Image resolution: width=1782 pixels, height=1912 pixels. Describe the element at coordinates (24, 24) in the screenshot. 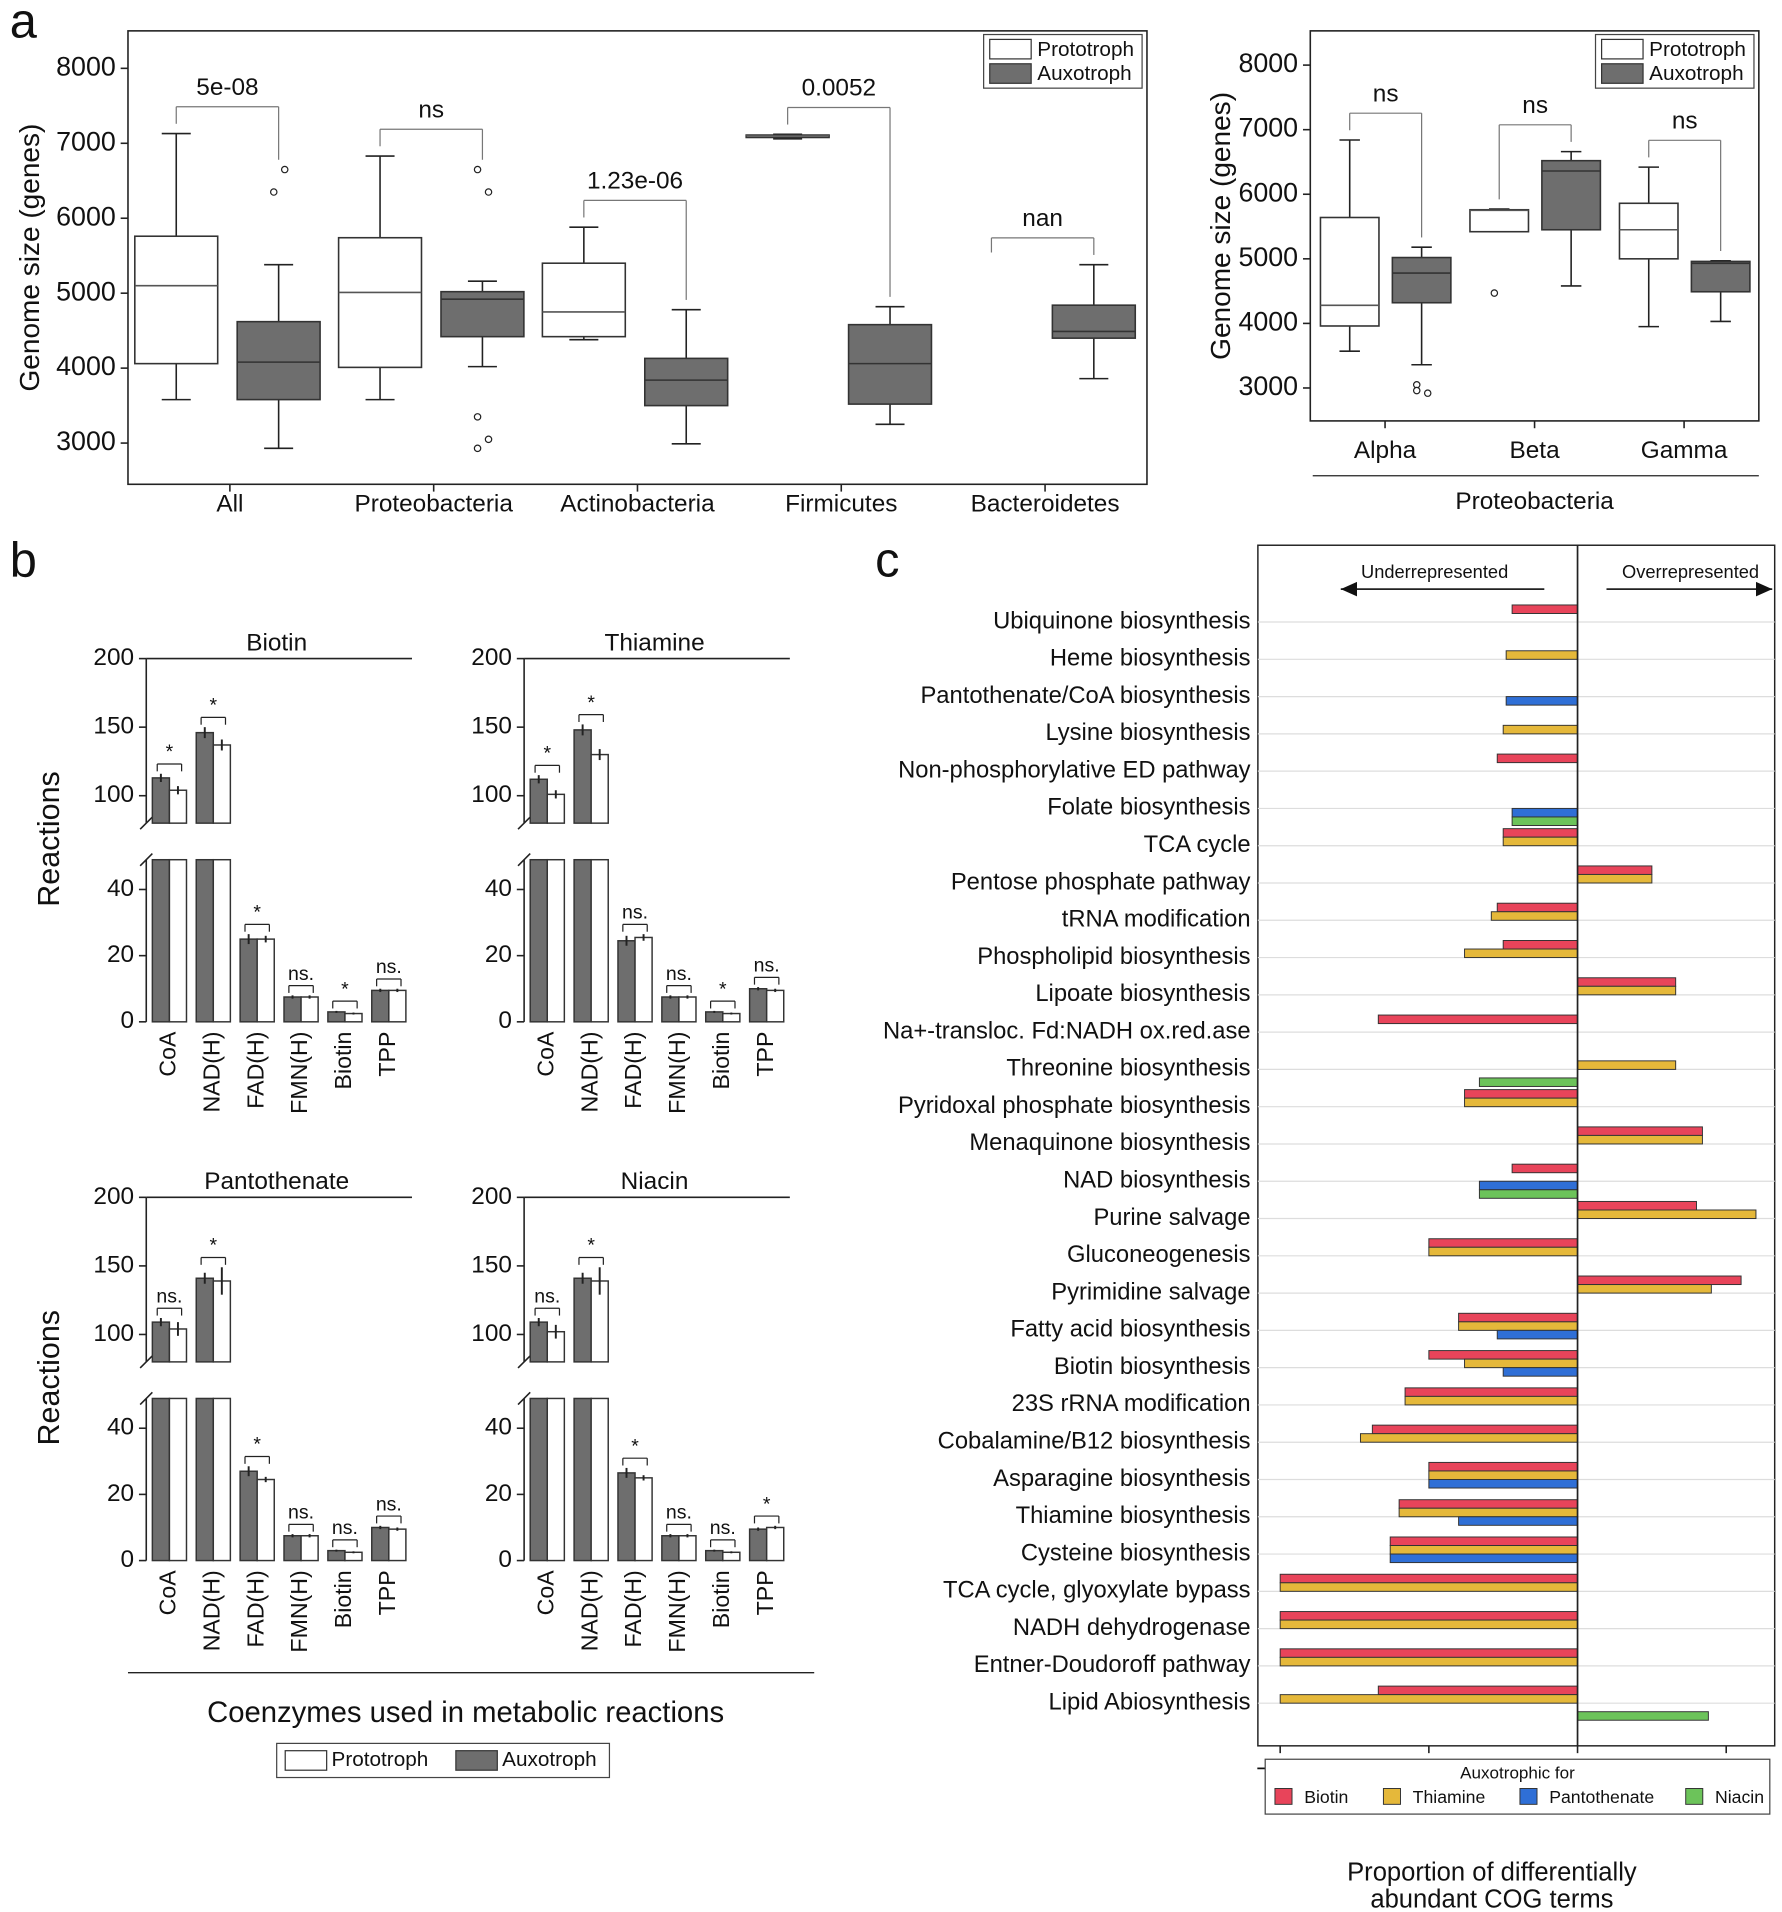

I see `panel-label: a` at that location.